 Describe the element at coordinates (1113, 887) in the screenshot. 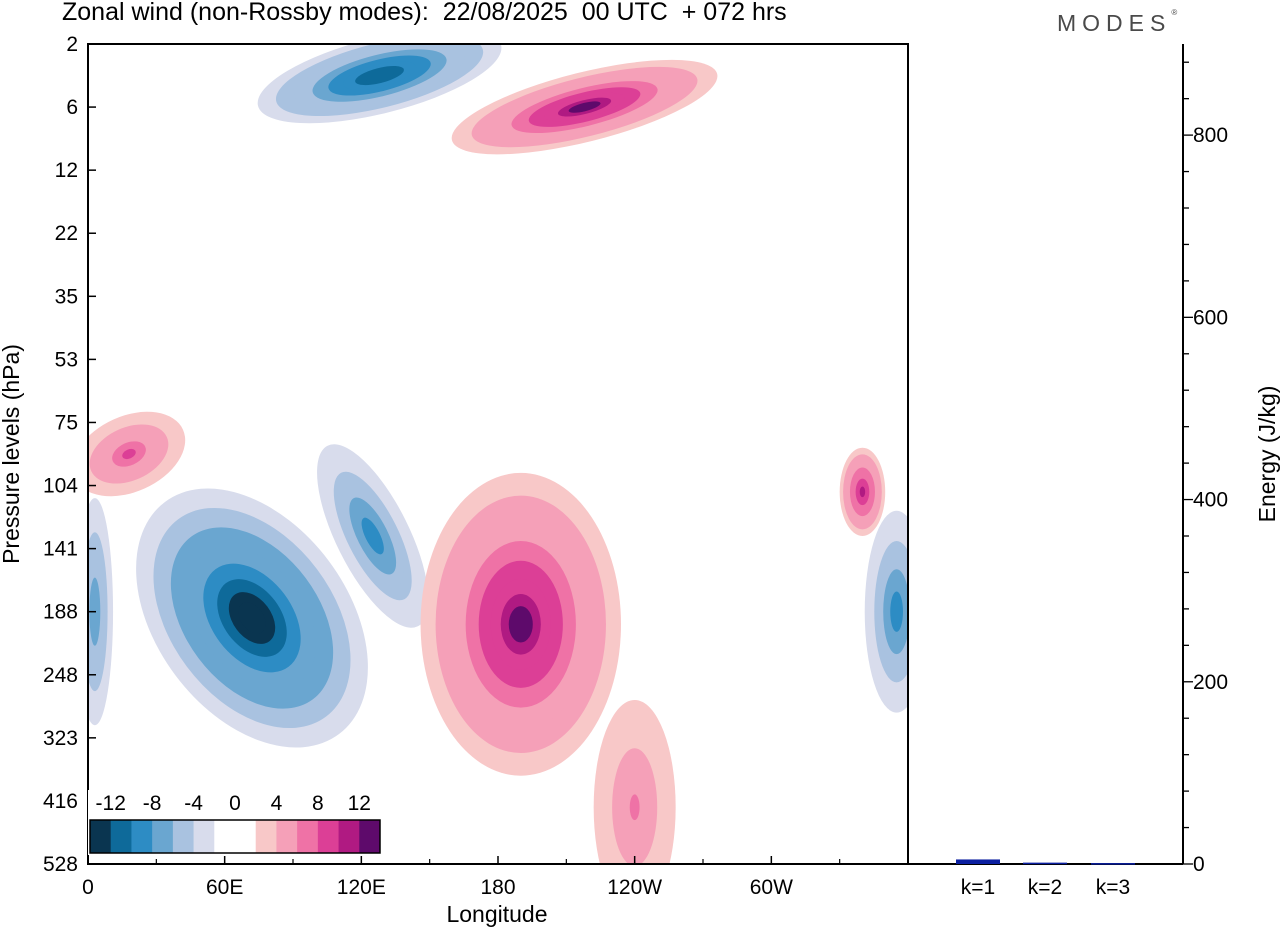

I see `energy-category-label: k=3` at that location.